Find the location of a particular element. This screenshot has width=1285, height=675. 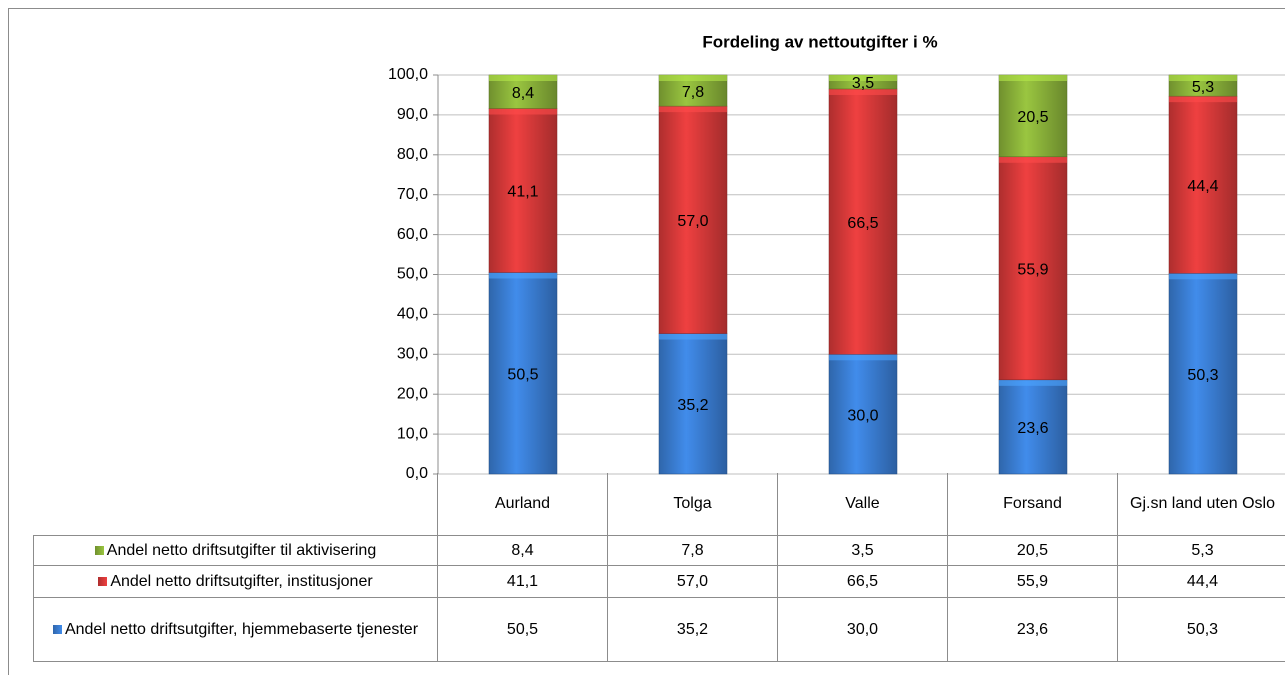

data-label: 5,3 is located at coordinates (1203, 87).